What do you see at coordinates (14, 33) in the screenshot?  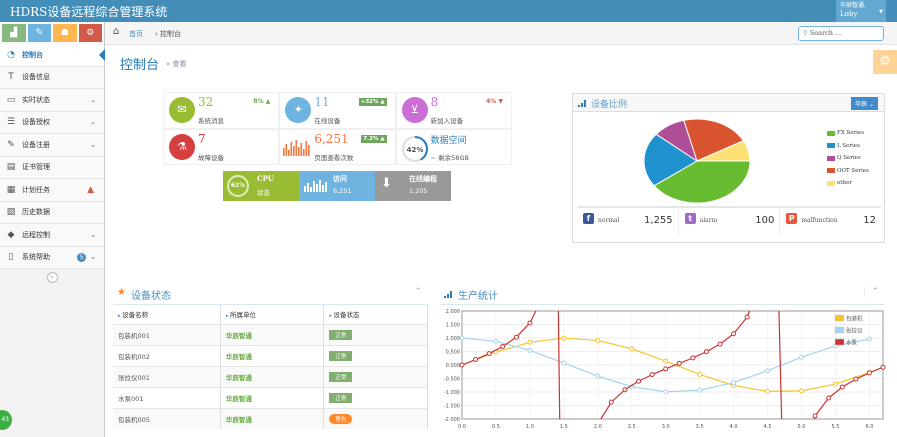 I see `shortcut-stats-button: ▟` at bounding box center [14, 33].